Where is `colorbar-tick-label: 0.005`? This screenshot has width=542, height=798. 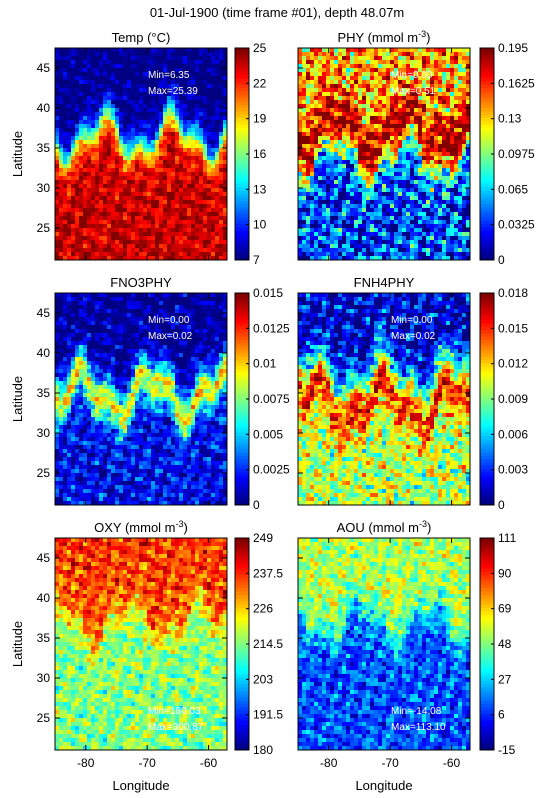 colorbar-tick-label: 0.005 is located at coordinates (268, 434).